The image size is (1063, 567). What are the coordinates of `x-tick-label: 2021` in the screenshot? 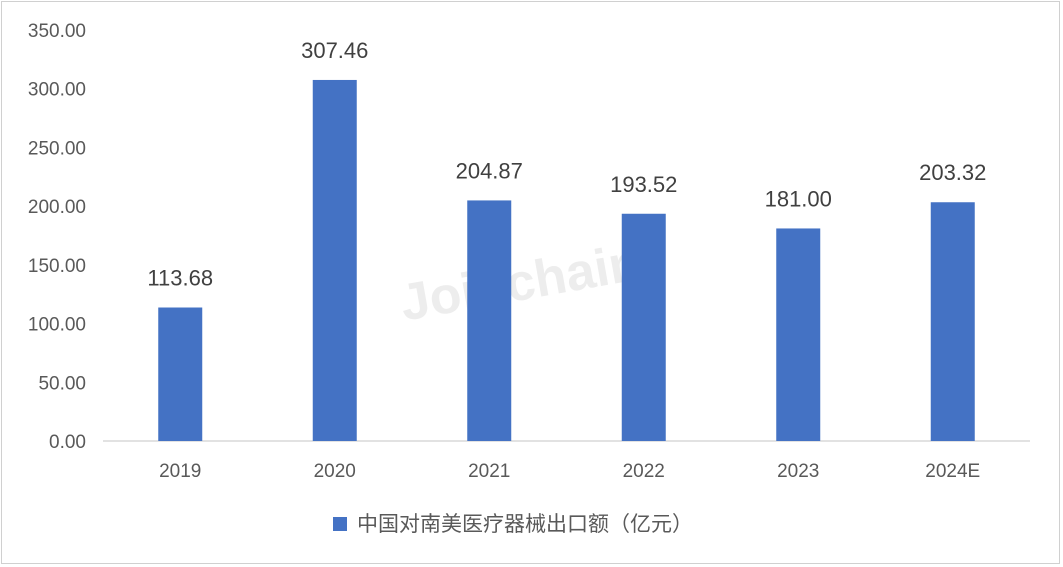 It's located at (489, 471).